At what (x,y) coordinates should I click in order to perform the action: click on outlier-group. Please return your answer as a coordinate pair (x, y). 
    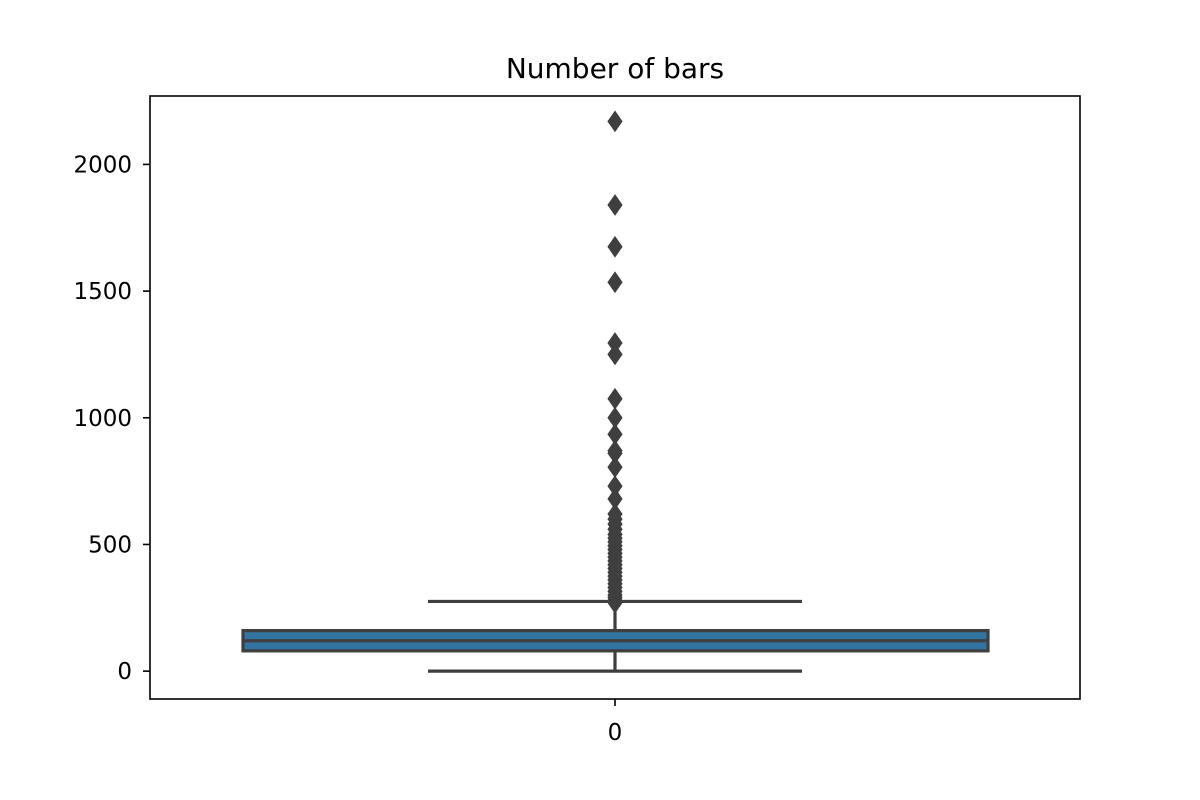
    Looking at the image, I should click on (615, 362).